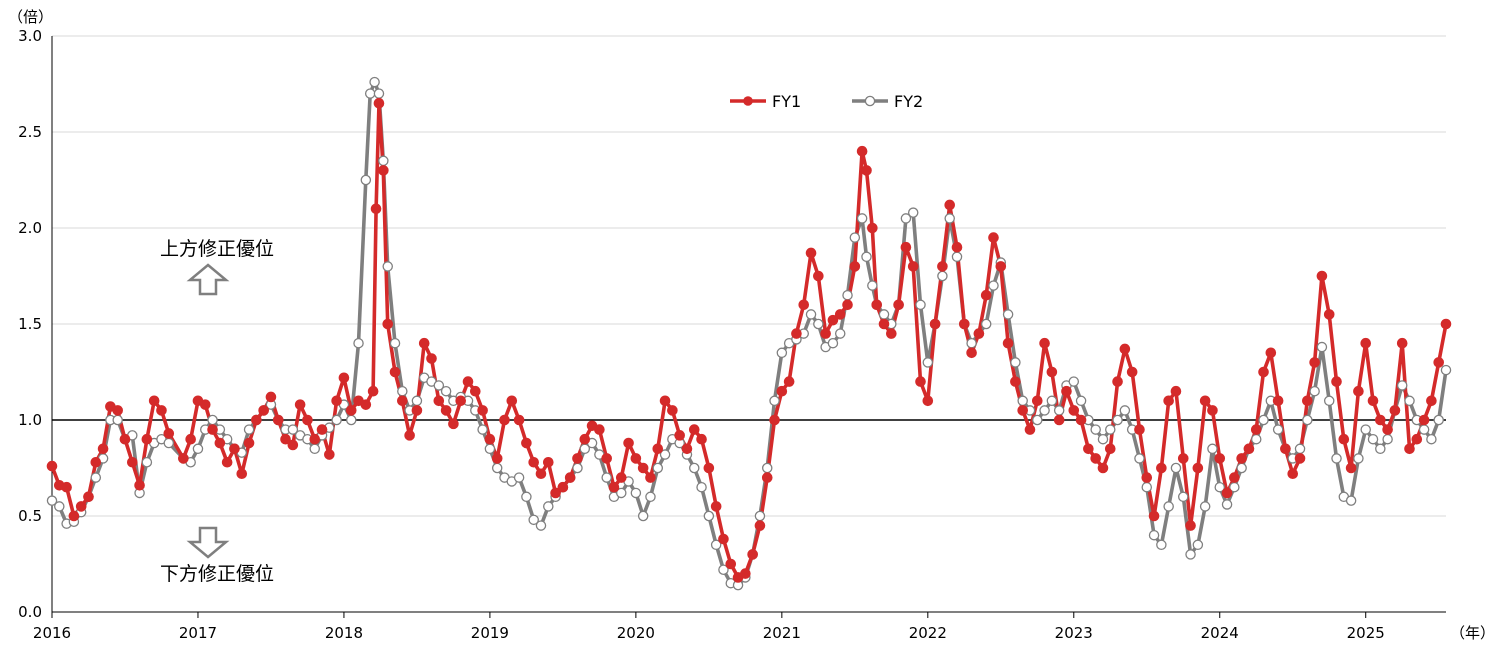 The width and height of the screenshot is (1489, 650). Describe the element at coordinates (208, 279) in the screenshot. I see `arrow-up-icon` at that location.